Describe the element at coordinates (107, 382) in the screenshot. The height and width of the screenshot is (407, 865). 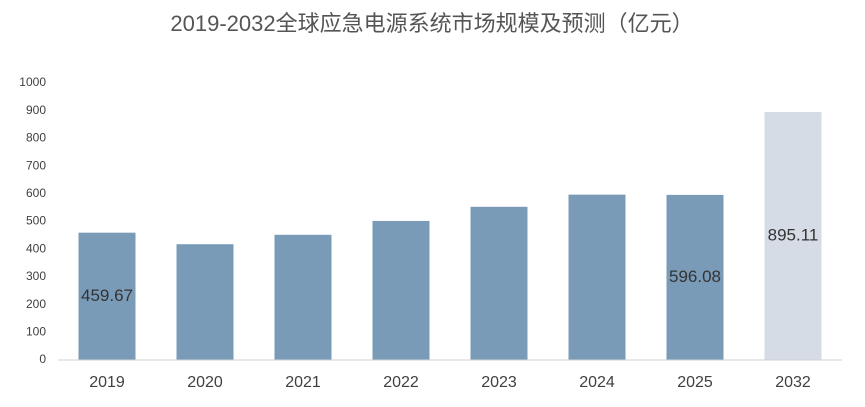
I see `x-tick-label: 2019` at that location.